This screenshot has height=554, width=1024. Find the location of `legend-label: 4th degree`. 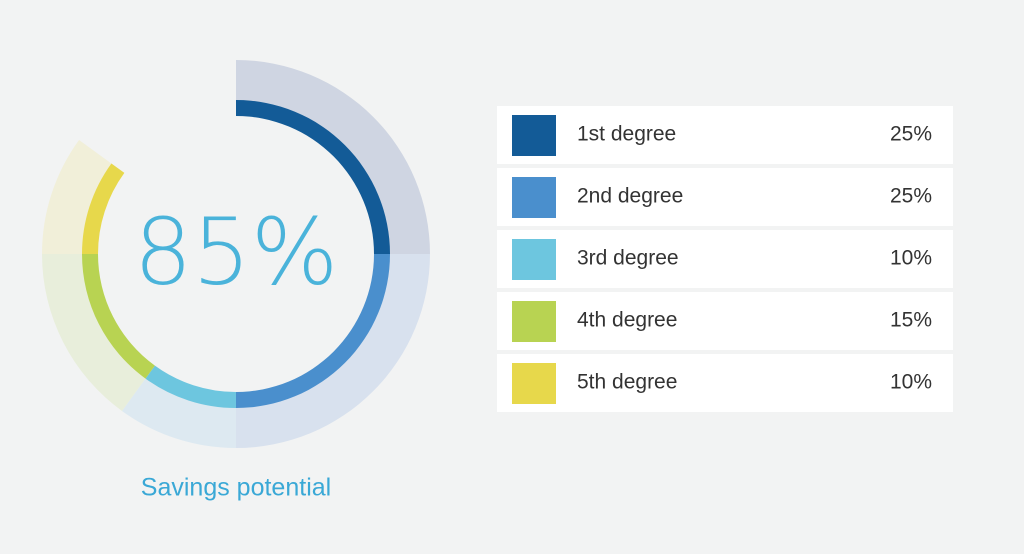

legend-label: 4th degree is located at coordinates (627, 320).